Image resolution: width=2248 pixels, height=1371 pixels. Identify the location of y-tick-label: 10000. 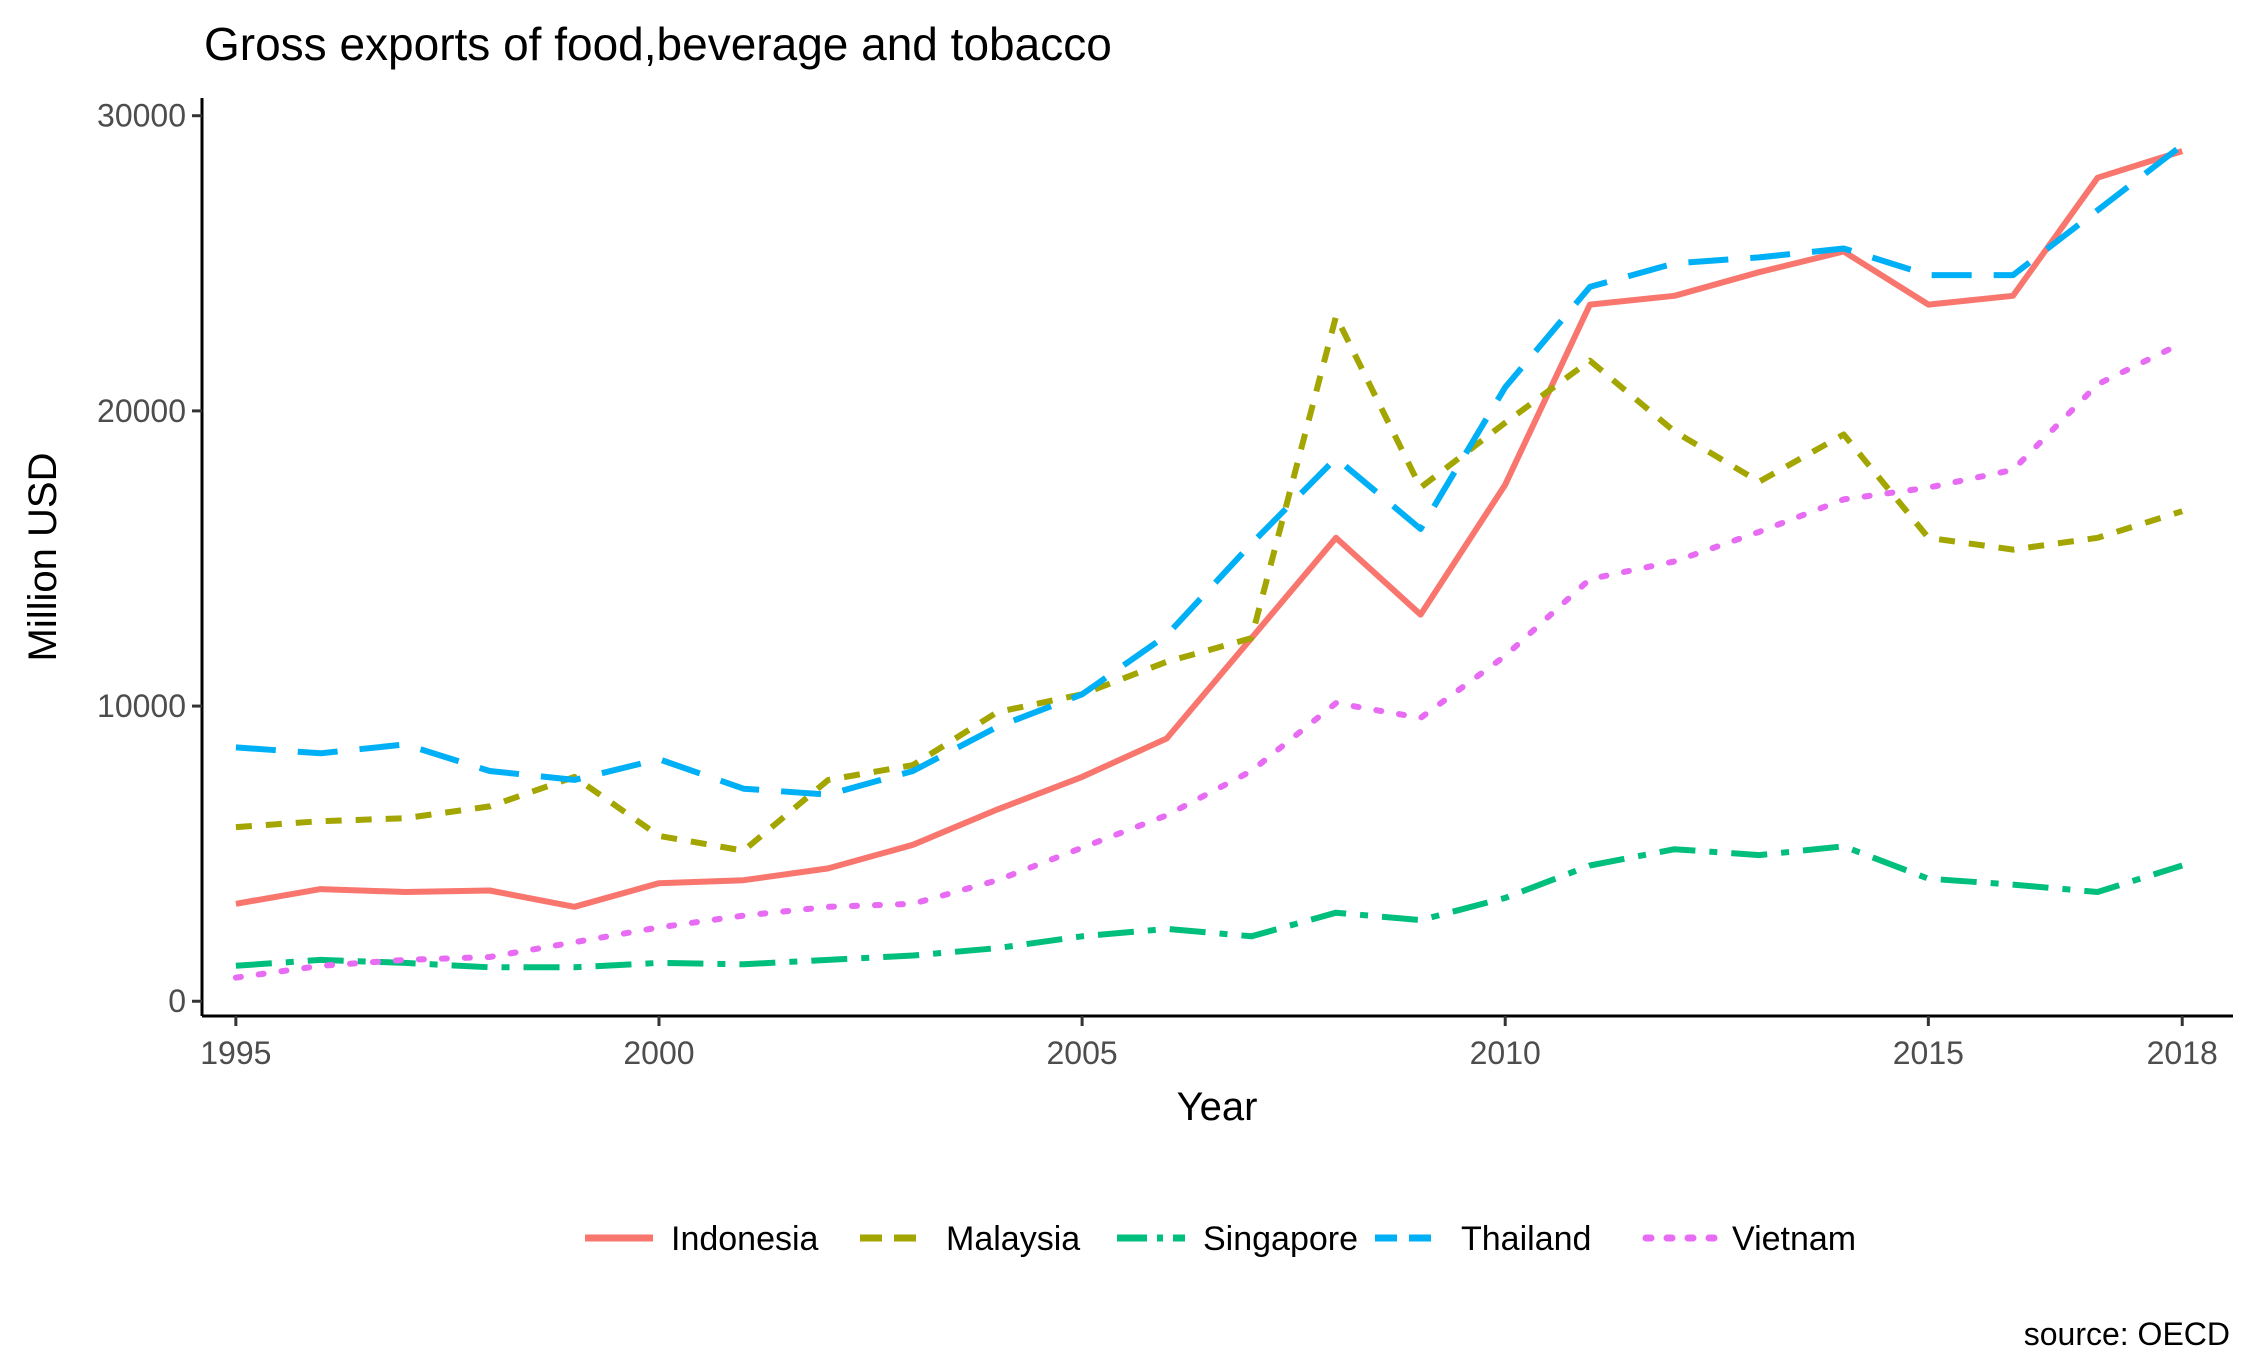
(141, 706).